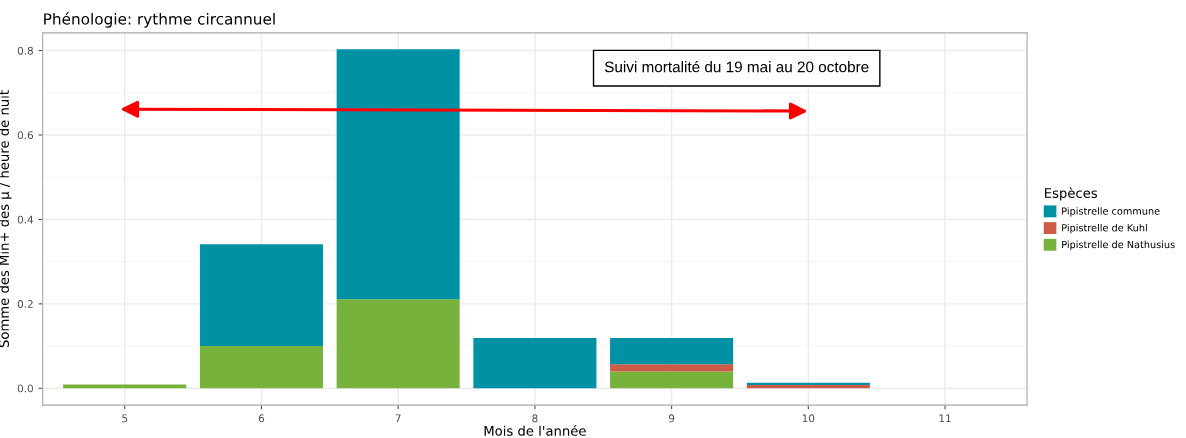  What do you see at coordinates (25, 388) in the screenshot?
I see `y-tick-label: 0.0` at bounding box center [25, 388].